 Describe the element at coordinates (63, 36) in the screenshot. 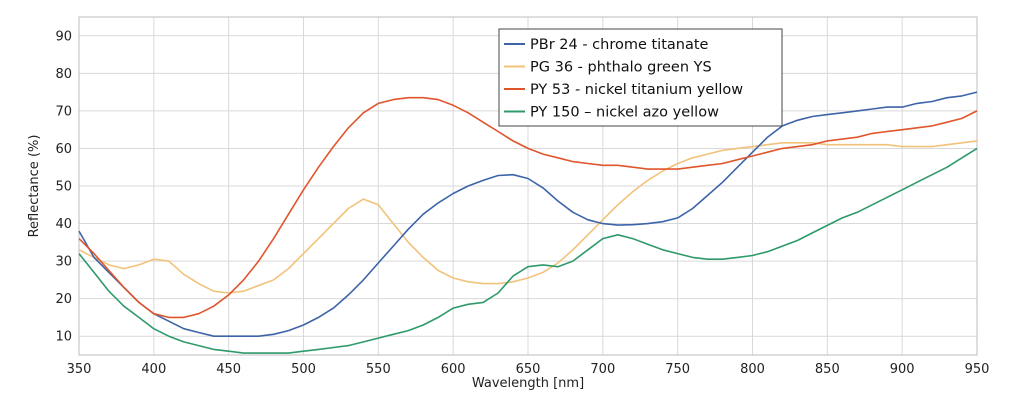

I see `y-tick-label: 90` at that location.